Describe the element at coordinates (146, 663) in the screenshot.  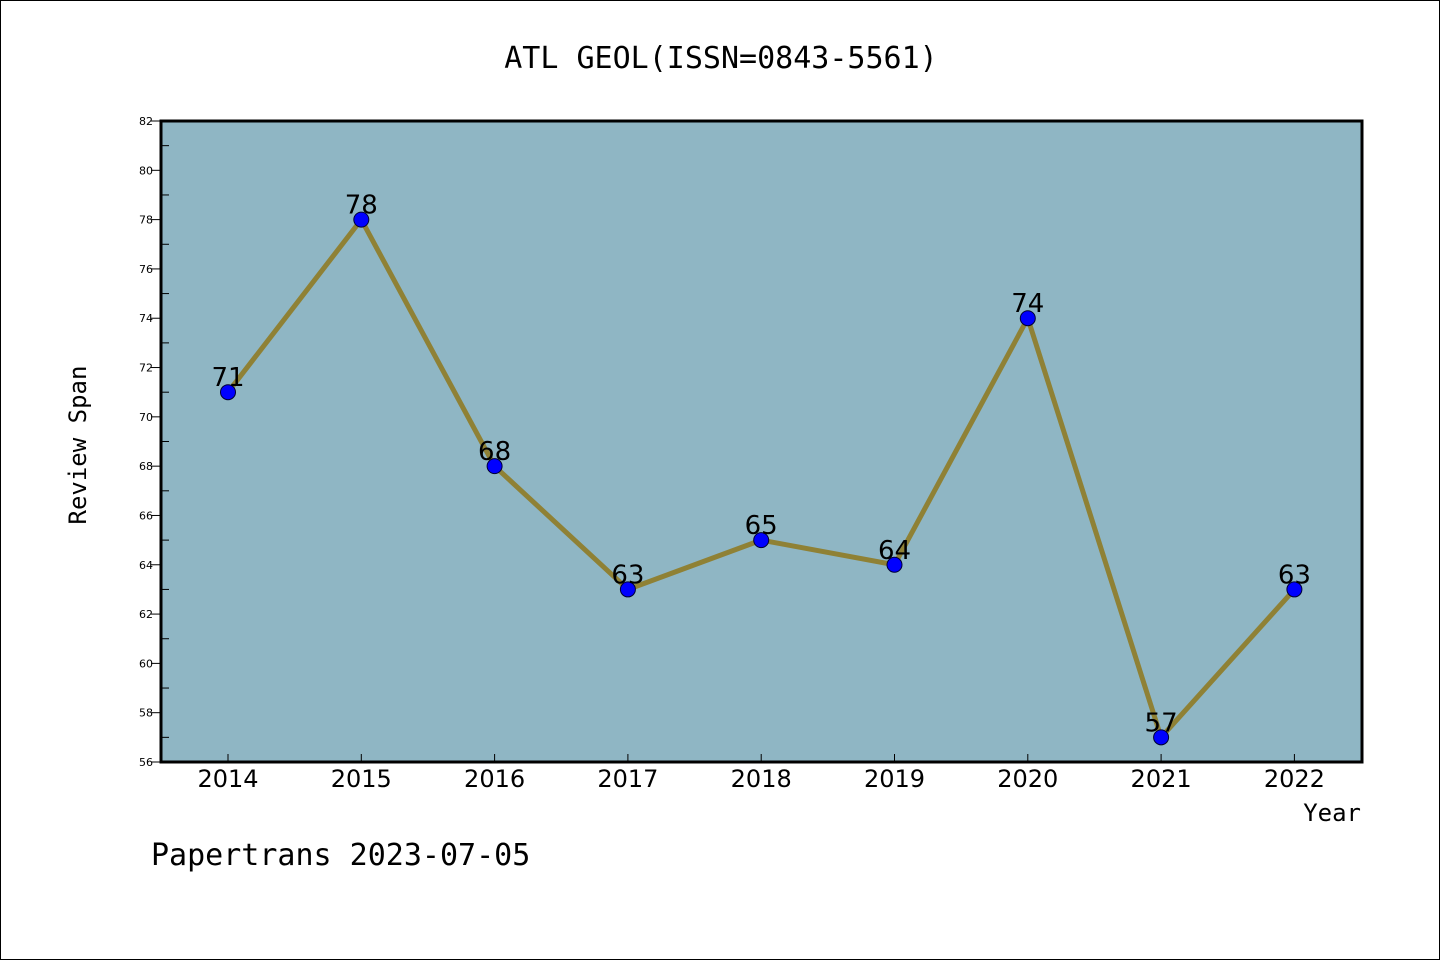
I see `y-tick-label: 60` at that location.